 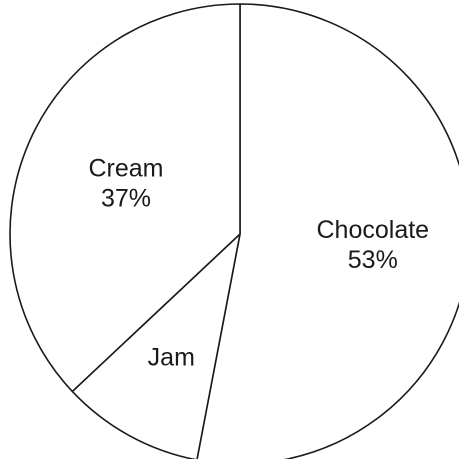 What do you see at coordinates (171, 358) in the screenshot?
I see `slice-label-jam: Jam` at bounding box center [171, 358].